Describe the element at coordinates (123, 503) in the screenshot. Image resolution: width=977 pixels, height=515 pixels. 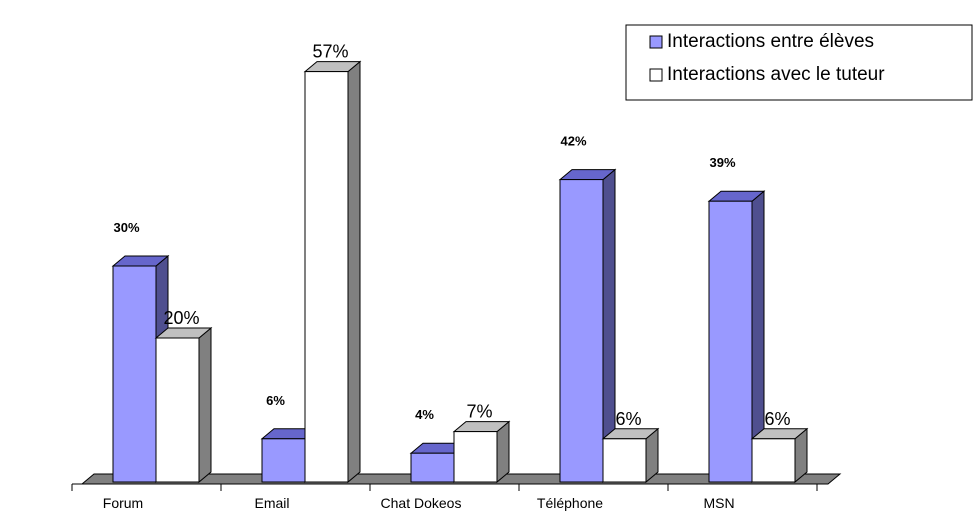
I see `x-tick-label: Forum` at that location.